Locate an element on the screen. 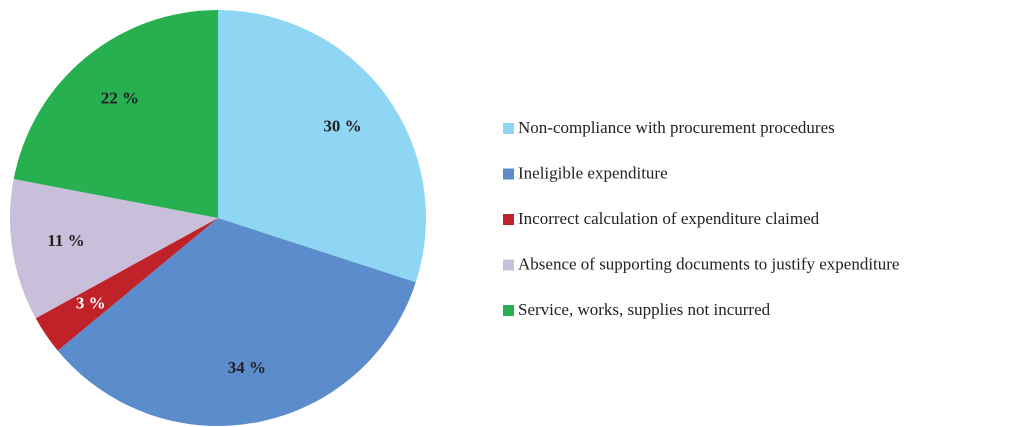  value-label: 34 % is located at coordinates (247, 367).